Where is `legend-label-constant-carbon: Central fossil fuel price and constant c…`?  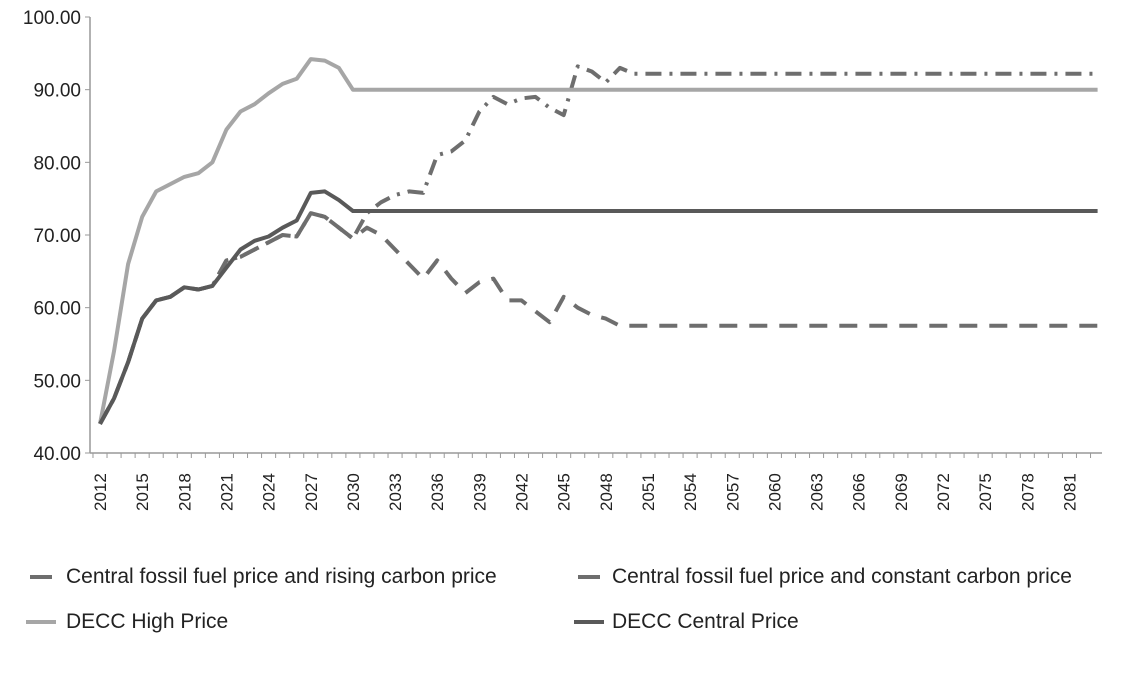 legend-label-constant-carbon: Central fossil fuel price and constant c… is located at coordinates (842, 576).